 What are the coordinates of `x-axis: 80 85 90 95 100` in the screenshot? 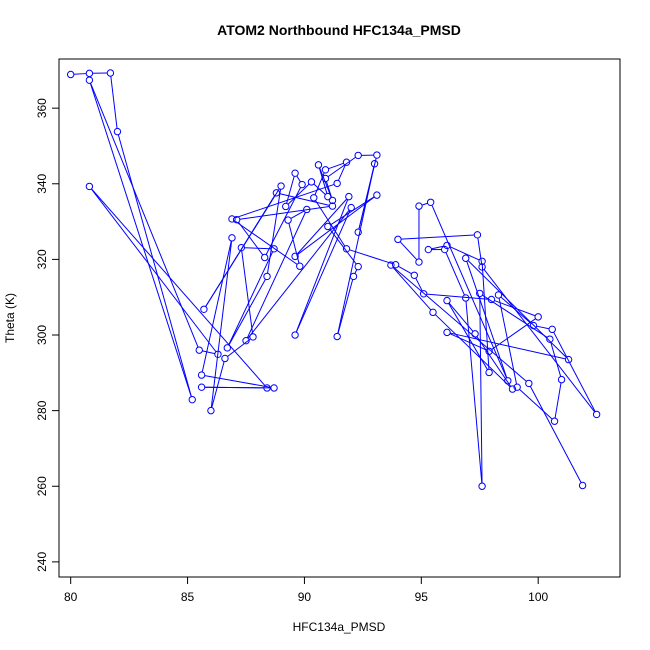 It's located at (306, 590).